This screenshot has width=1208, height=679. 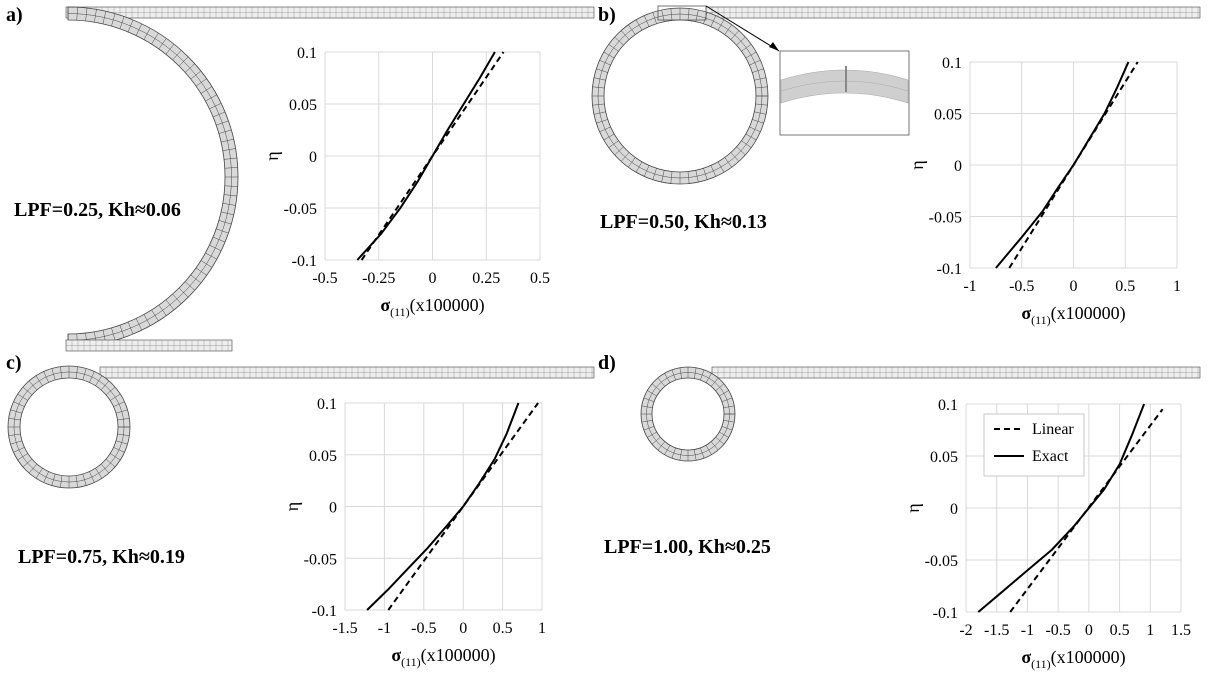 What do you see at coordinates (330, 12) in the screenshot?
I see `mesh-strip-a` at bounding box center [330, 12].